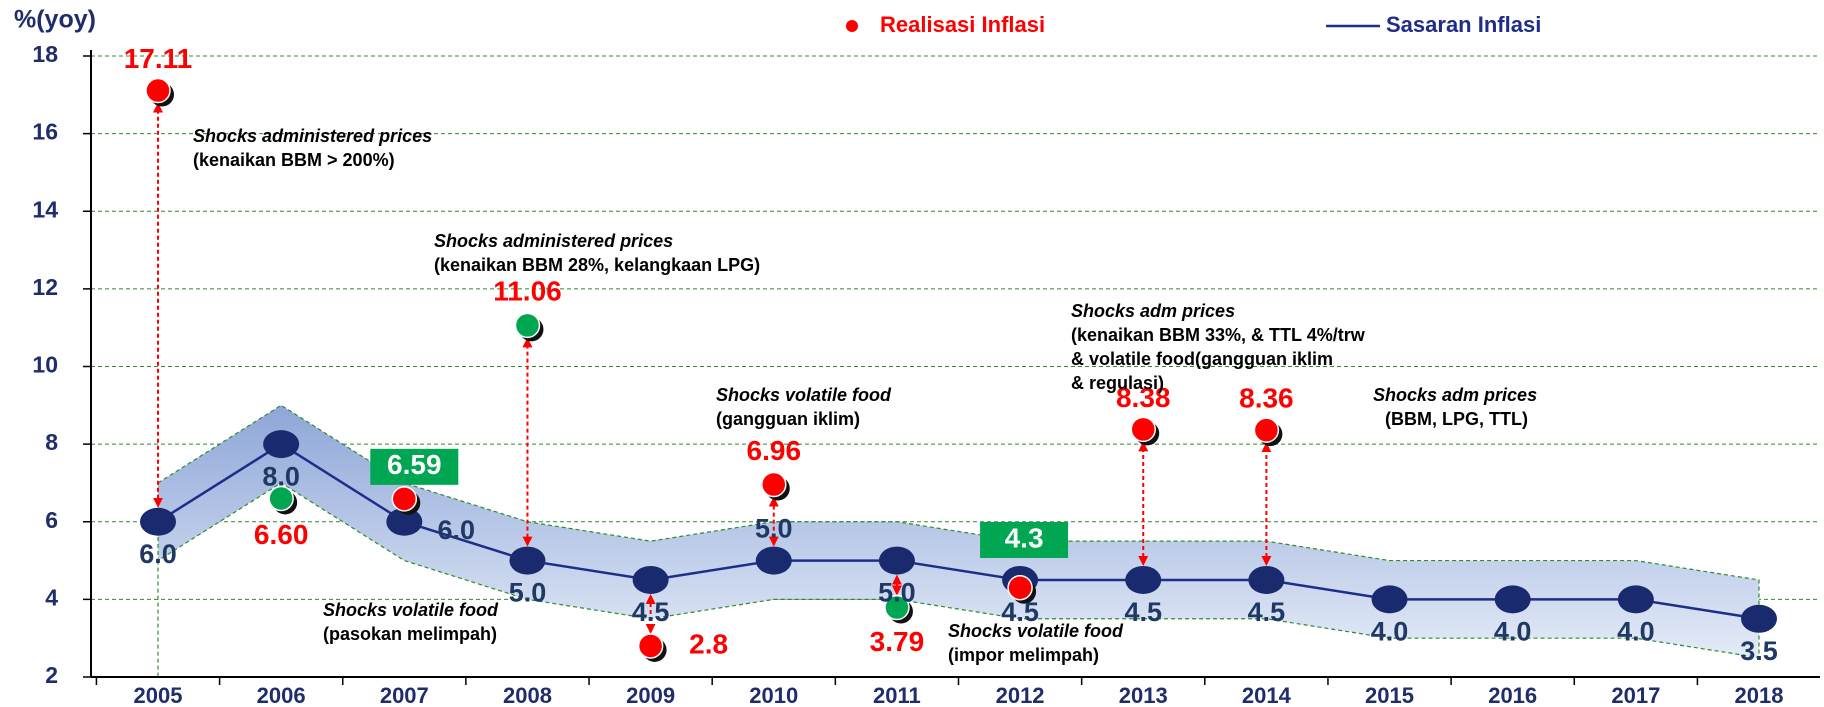 This screenshot has width=1824, height=707. Describe the element at coordinates (158, 58) in the screenshot. I see `real-label: 17.11` at that location.